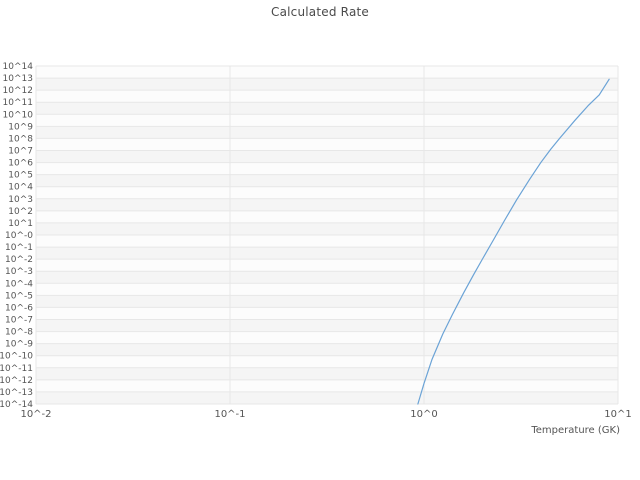 Image resolution: width=640 pixels, height=480 pixels. Describe the element at coordinates (20, 200) in the screenshot. I see `y-tick-label: 10^3` at that location.